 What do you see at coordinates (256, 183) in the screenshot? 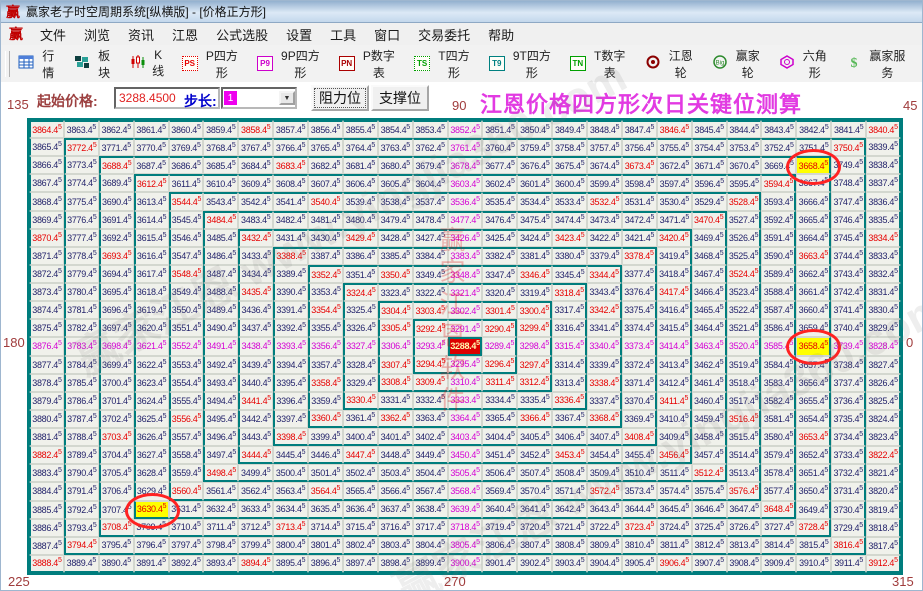
I see `price-cell: 3609.4 5` at bounding box center [256, 183].